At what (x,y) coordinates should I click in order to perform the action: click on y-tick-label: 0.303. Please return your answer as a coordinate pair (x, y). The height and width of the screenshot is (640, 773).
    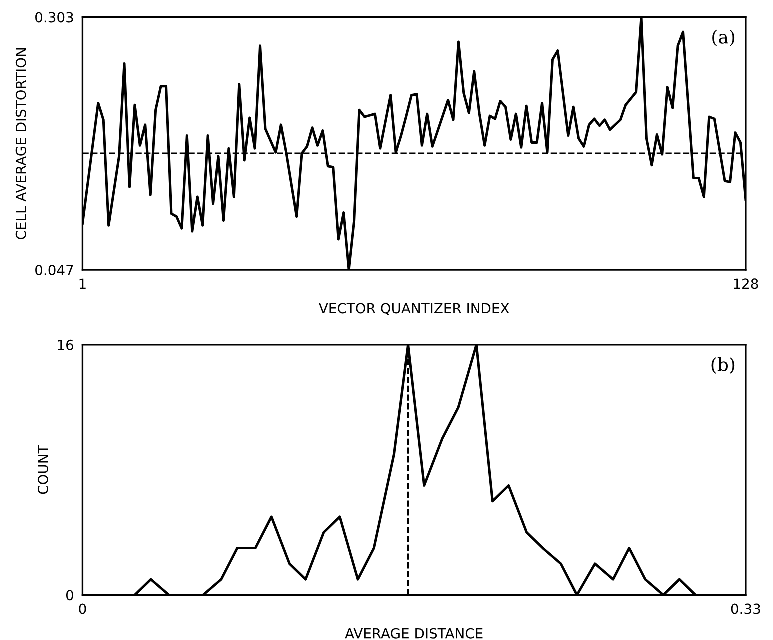
    Looking at the image, I should click on (55, 17).